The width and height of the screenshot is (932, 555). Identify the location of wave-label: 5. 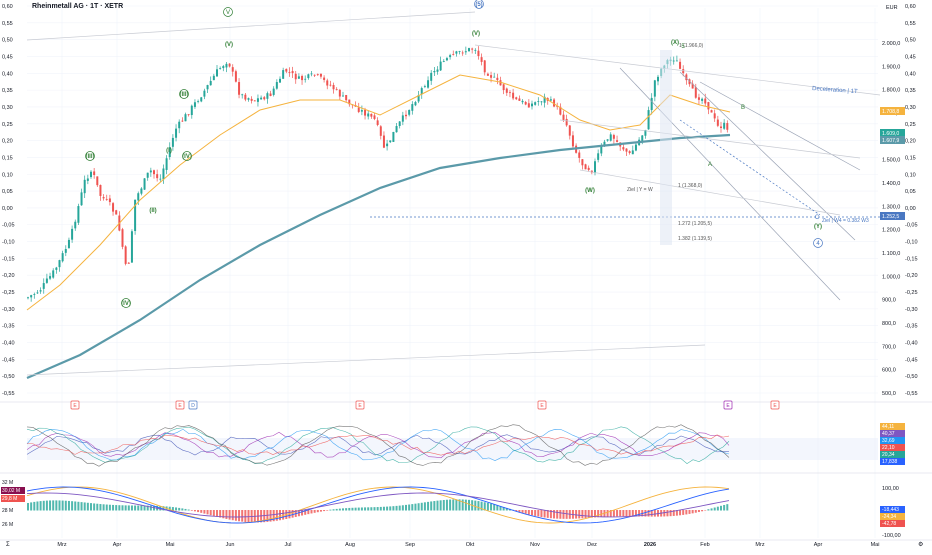
(683, 47).